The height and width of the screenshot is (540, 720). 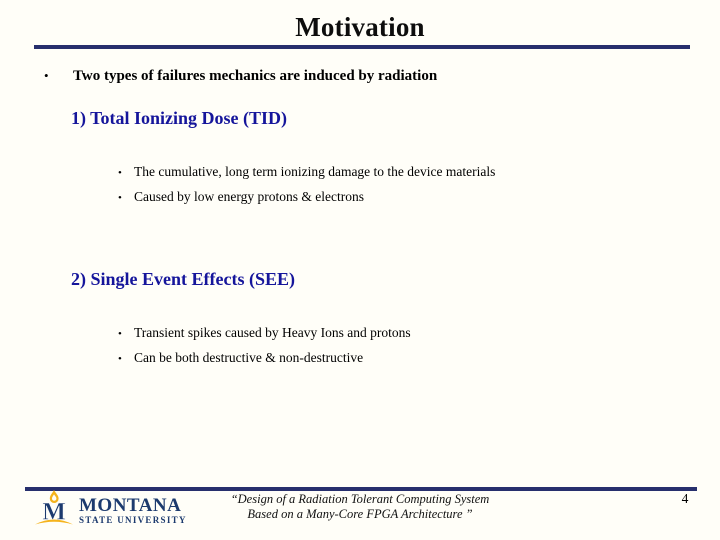 I want to click on msu-subname: STATE UNIVERSITY, so click(x=133, y=519).